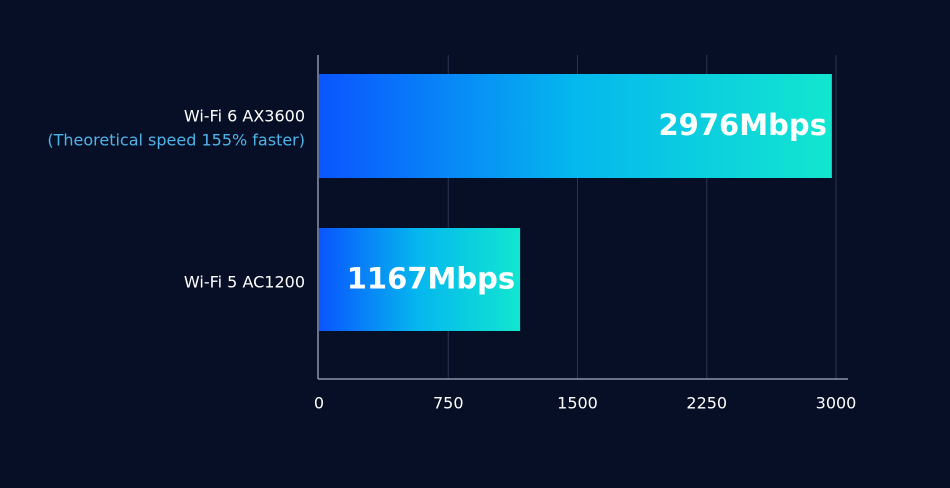 The image size is (950, 488). What do you see at coordinates (448, 403) in the screenshot?
I see `x-tick-label: 750` at bounding box center [448, 403].